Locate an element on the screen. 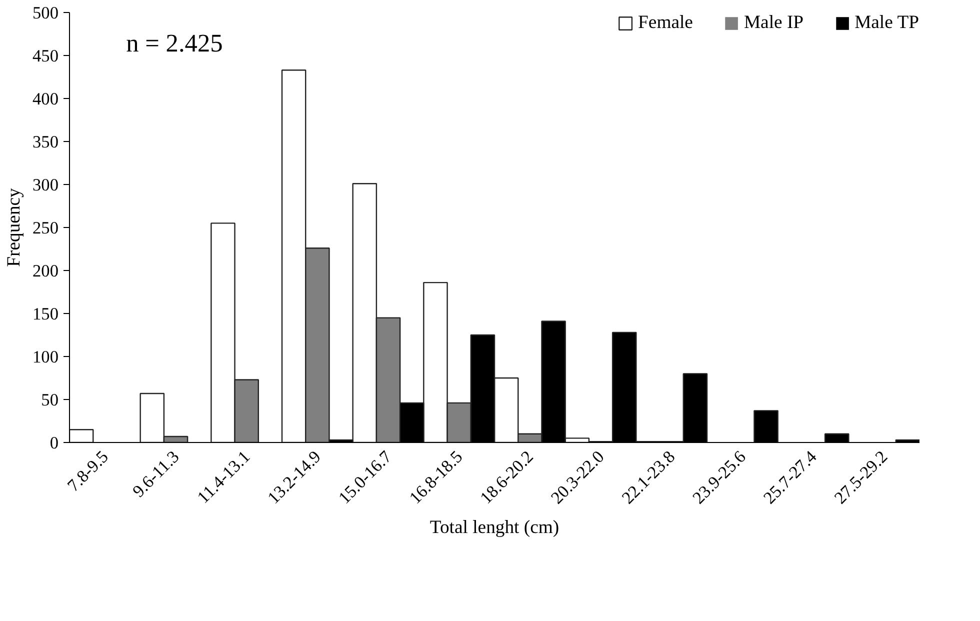 Image resolution: width=980 pixels, height=621 pixels. y-tick-label: 250 is located at coordinates (45, 228).